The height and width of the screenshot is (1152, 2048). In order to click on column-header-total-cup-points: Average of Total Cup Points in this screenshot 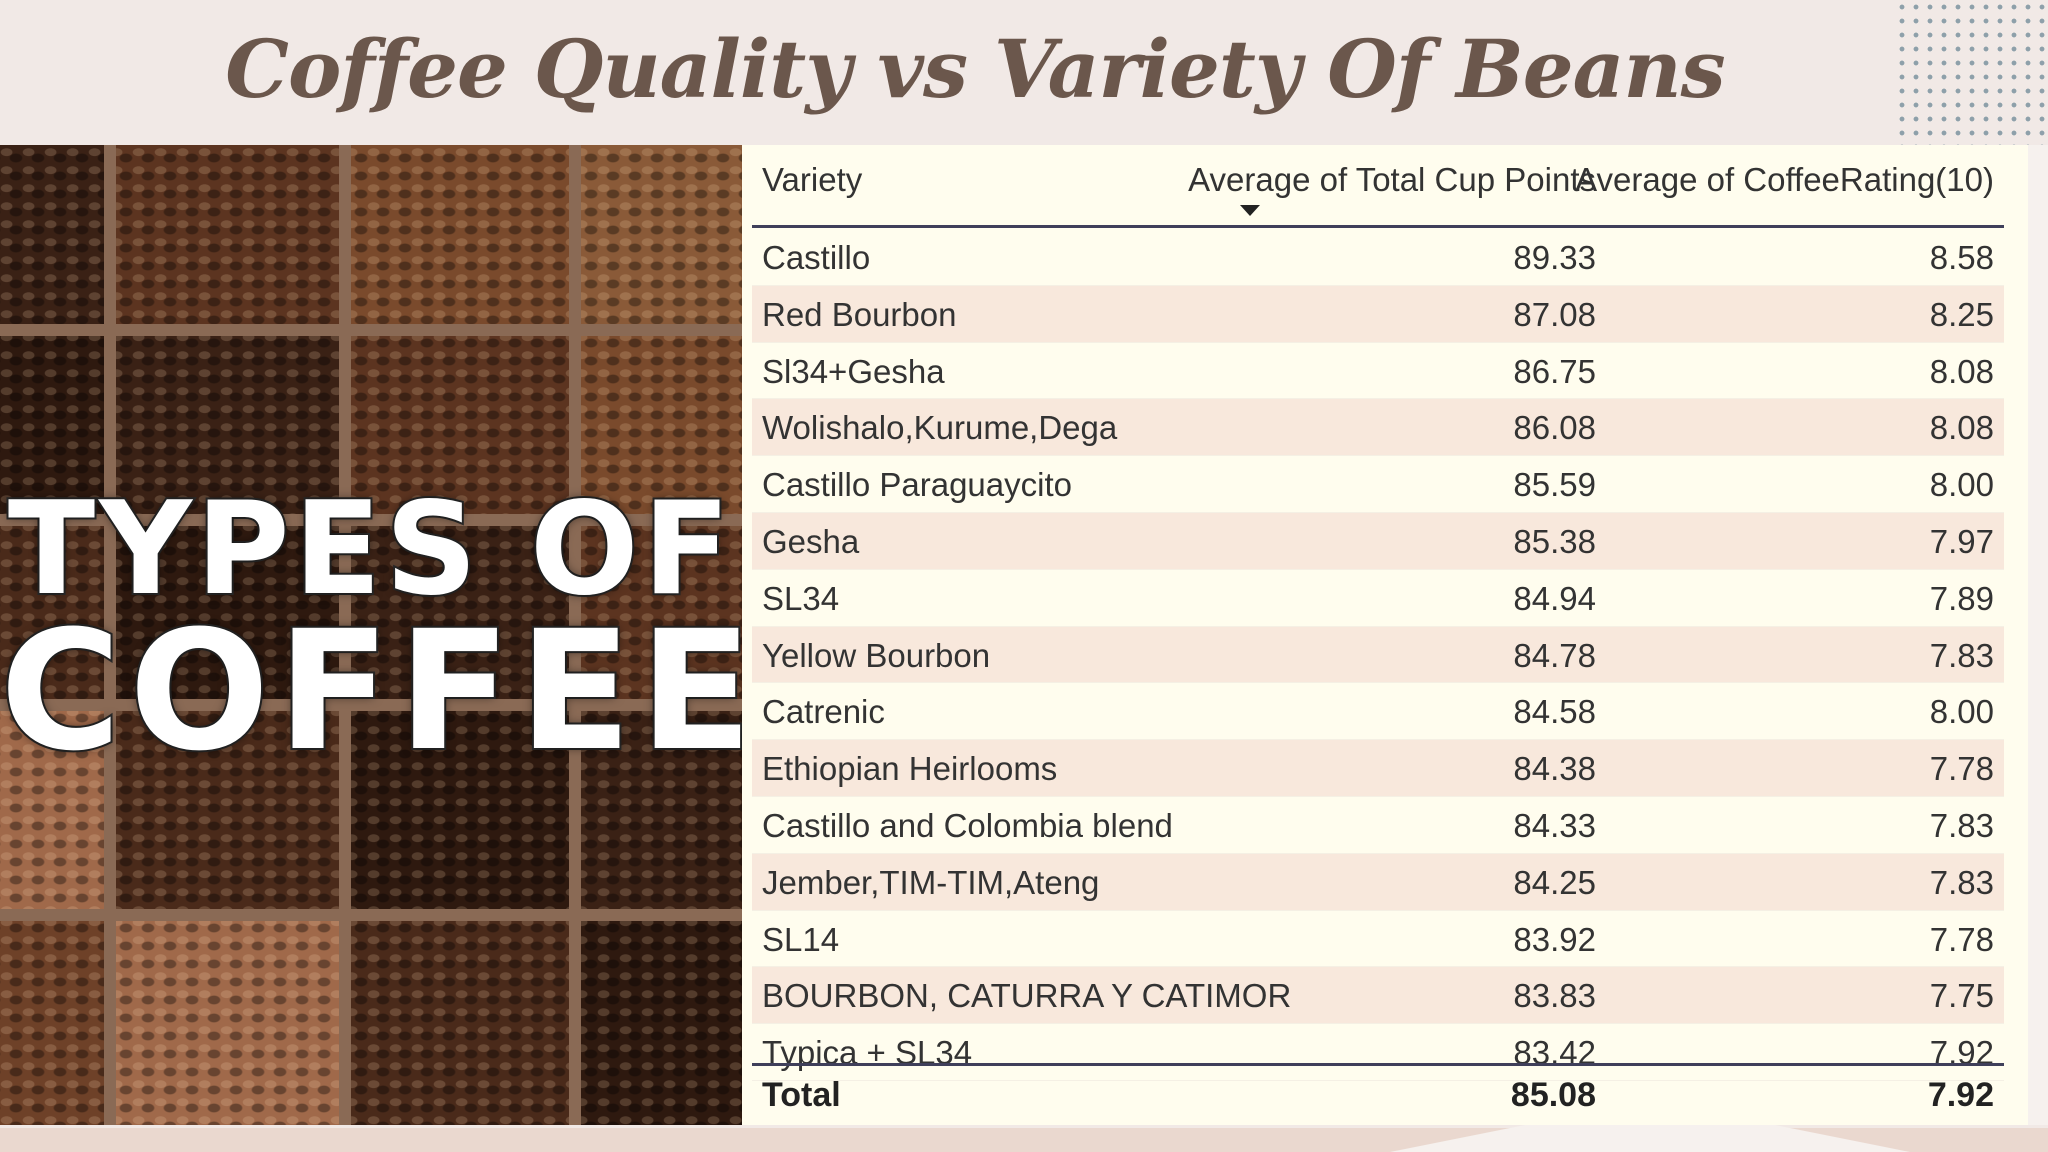, I will do `click(1392, 179)`.